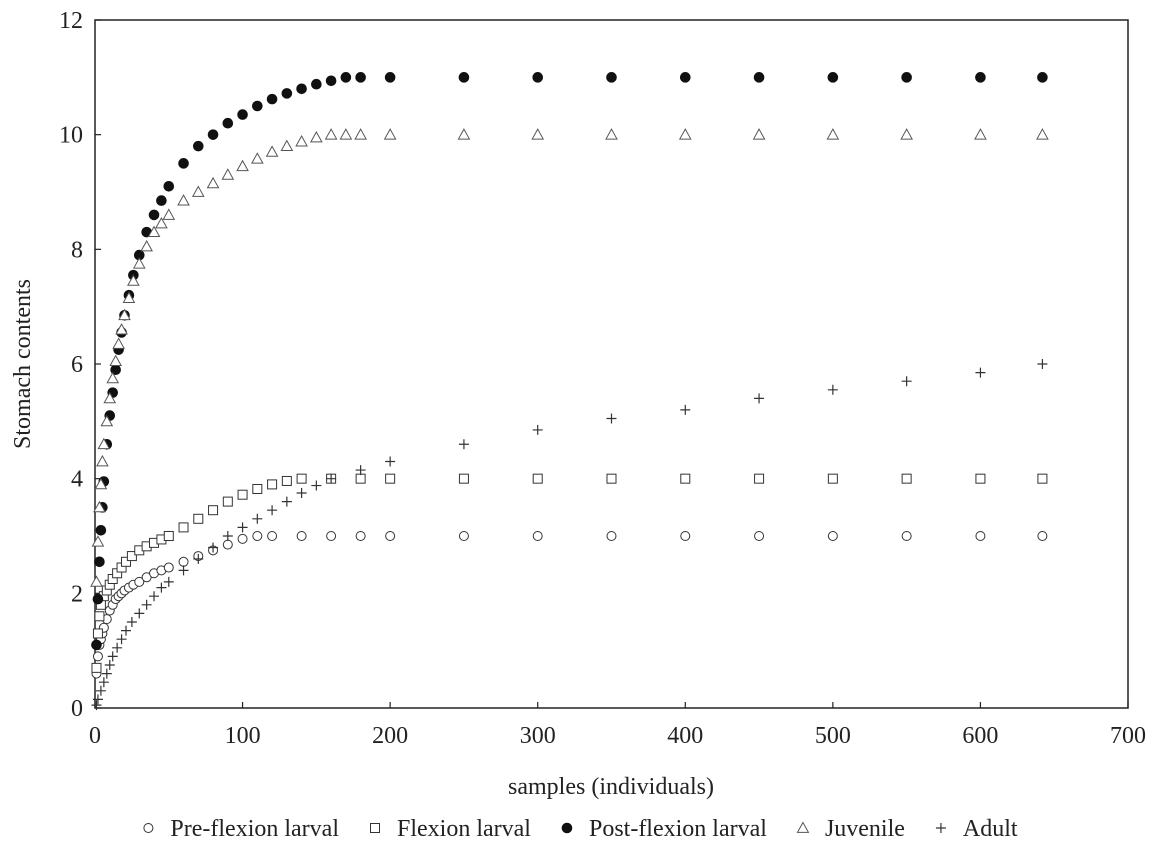 This screenshot has width=1158, height=841. I want to click on legend-marker-pre-flexion-larval, so click(148, 828).